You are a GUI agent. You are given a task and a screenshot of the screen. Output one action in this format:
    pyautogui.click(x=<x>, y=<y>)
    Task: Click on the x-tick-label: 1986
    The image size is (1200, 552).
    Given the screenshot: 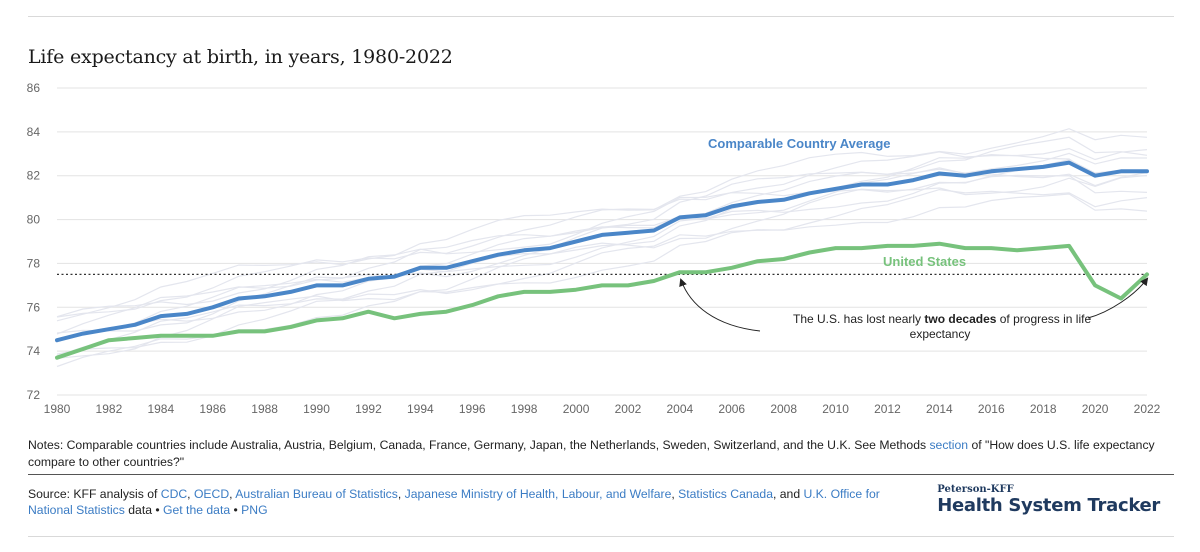 What is the action you would take?
    pyautogui.click(x=212, y=409)
    